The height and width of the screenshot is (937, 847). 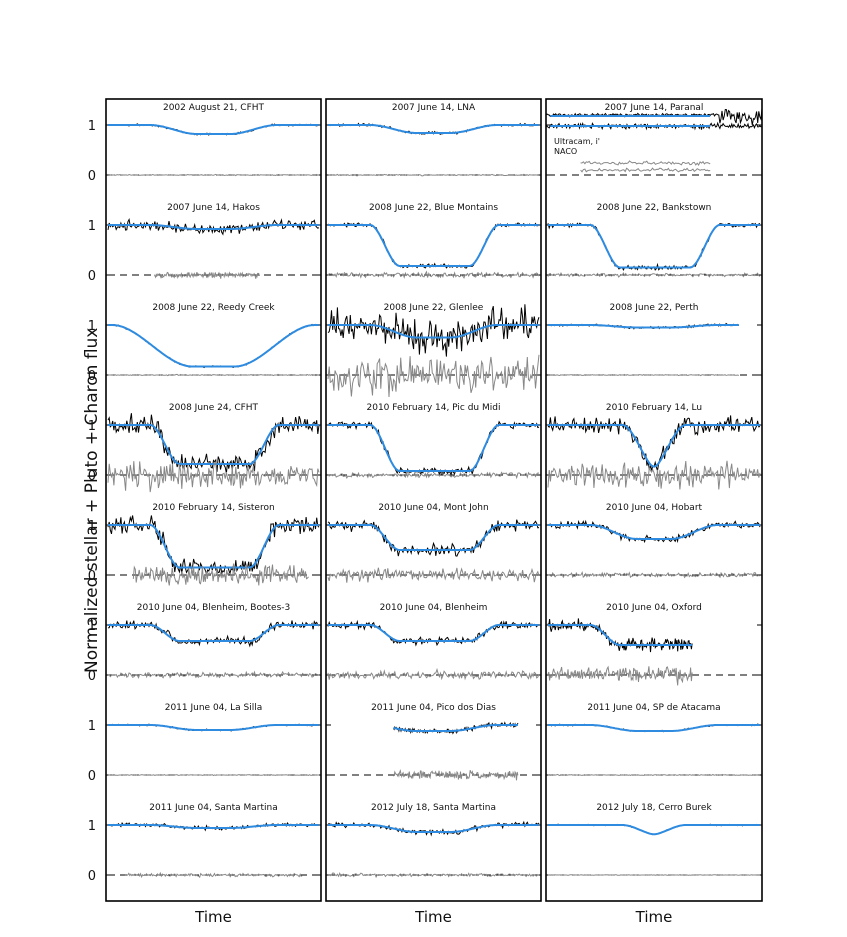 What do you see at coordinates (433, 808) in the screenshot?
I see `panel-title: 2012 July 18, Santa Martina` at bounding box center [433, 808].